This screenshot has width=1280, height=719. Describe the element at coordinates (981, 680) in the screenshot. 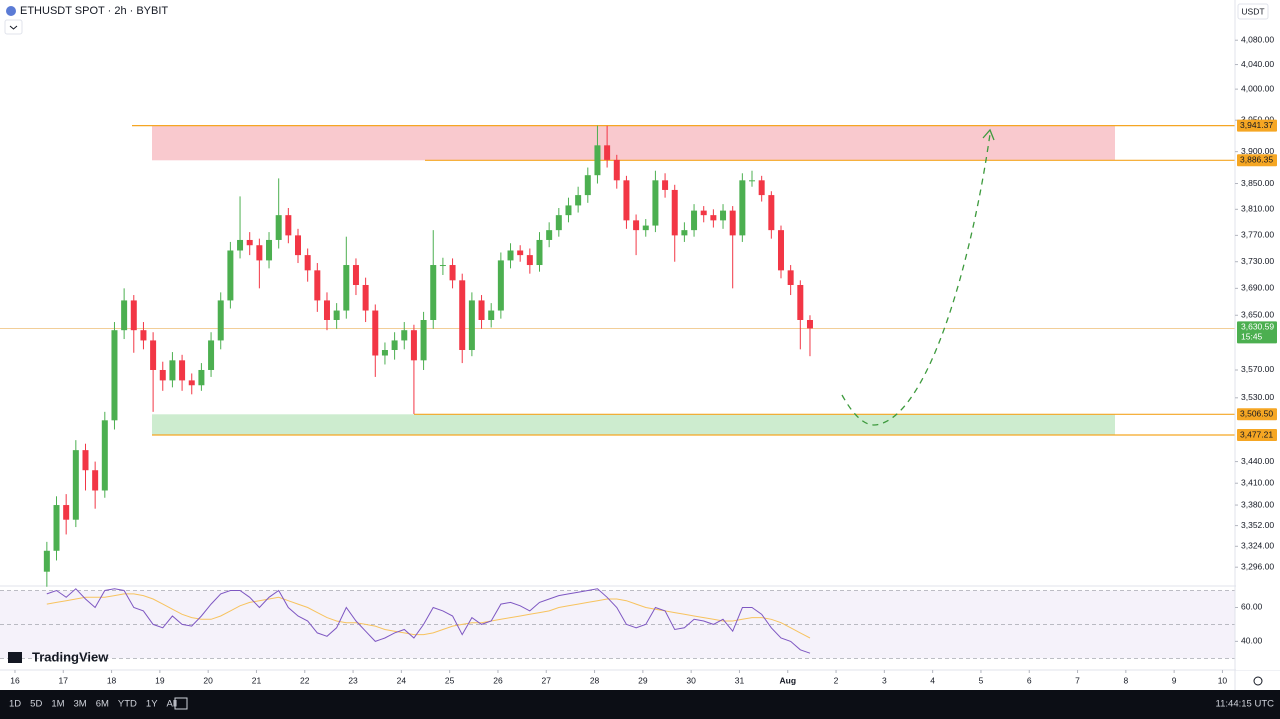

I see `x-tick-label: 5` at that location.